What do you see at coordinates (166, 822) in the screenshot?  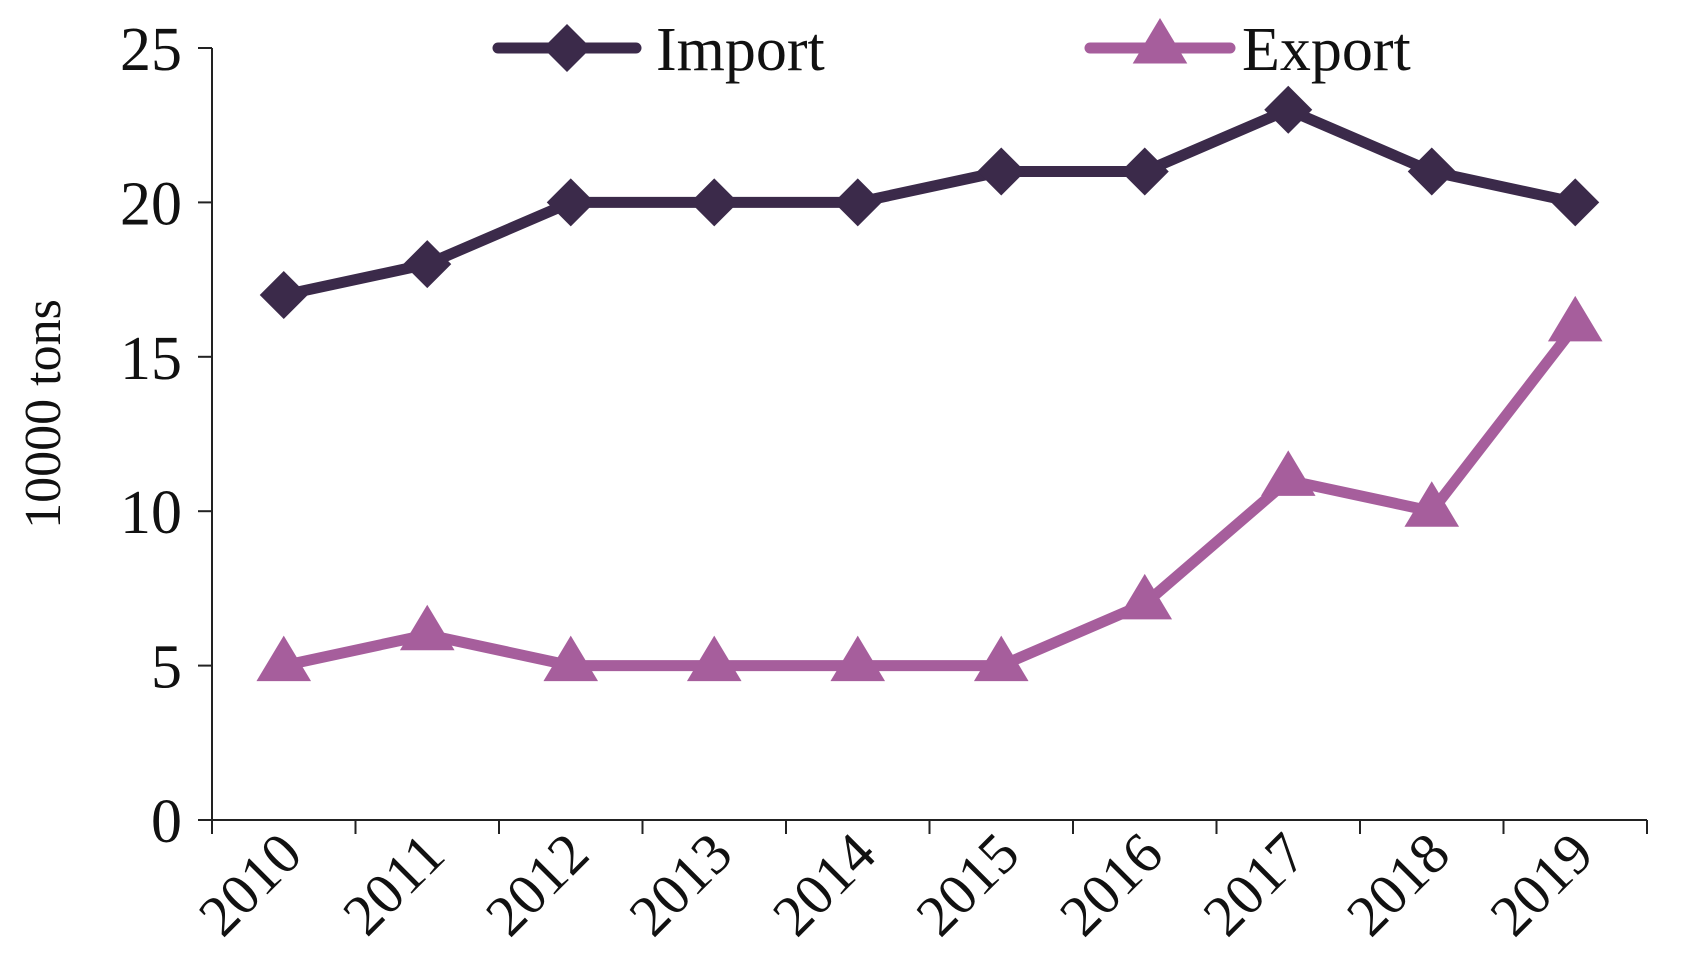 I see `y-tick-label: 0` at bounding box center [166, 822].